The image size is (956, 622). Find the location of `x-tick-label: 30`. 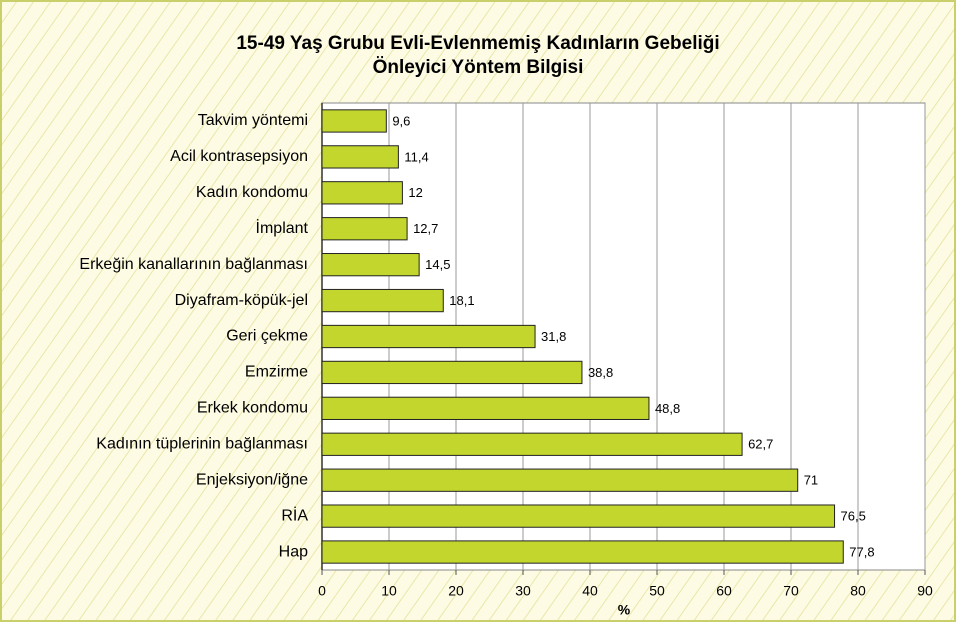

x-tick-label: 30 is located at coordinates (523, 591).